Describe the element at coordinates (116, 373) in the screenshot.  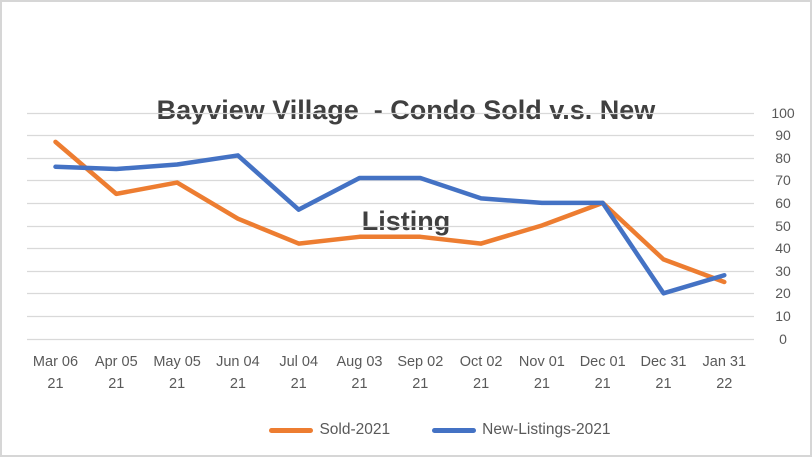
I see `x-tick-label: Apr 05 21` at that location.